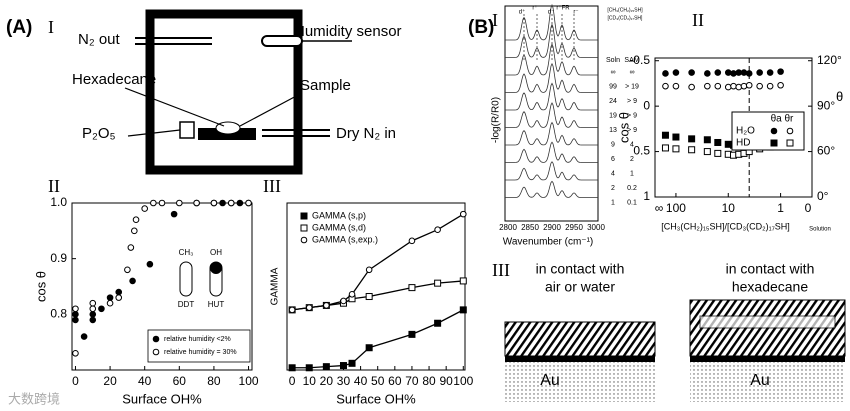 The height and width of the screenshot is (411, 850). Describe the element at coordinates (552, 227) in the screenshot. I see `spectra-tick-label: 2900` at that location.